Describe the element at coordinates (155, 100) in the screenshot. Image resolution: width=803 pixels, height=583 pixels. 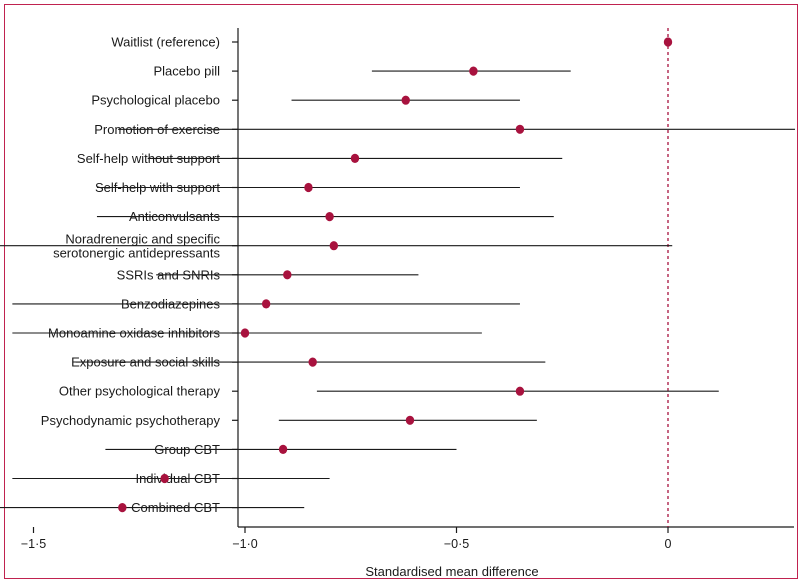
I see `row-label: Psychological placebo` at that location.